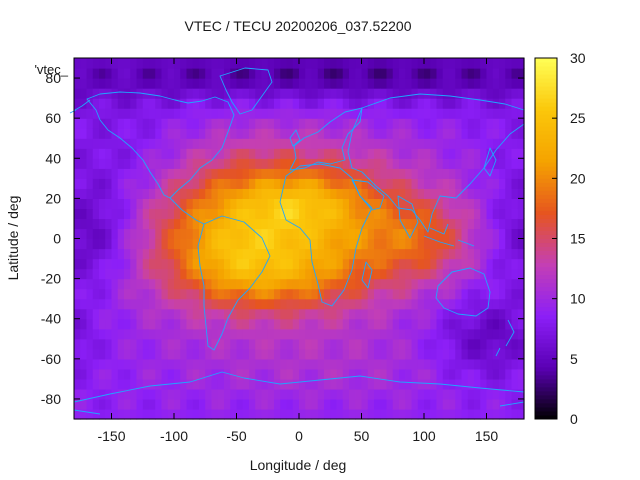 The image size is (640, 480). Describe the element at coordinates (299, 436) in the screenshot. I see `x-tick-label: 0` at that location.